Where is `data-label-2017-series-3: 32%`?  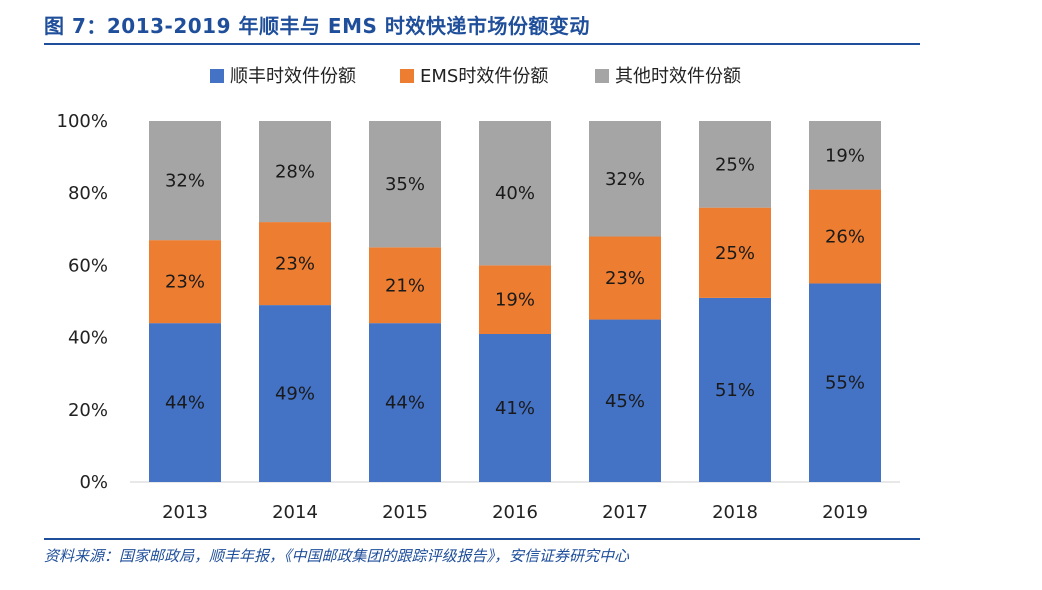
data-label-2017-series-3: 32% is located at coordinates (625, 179).